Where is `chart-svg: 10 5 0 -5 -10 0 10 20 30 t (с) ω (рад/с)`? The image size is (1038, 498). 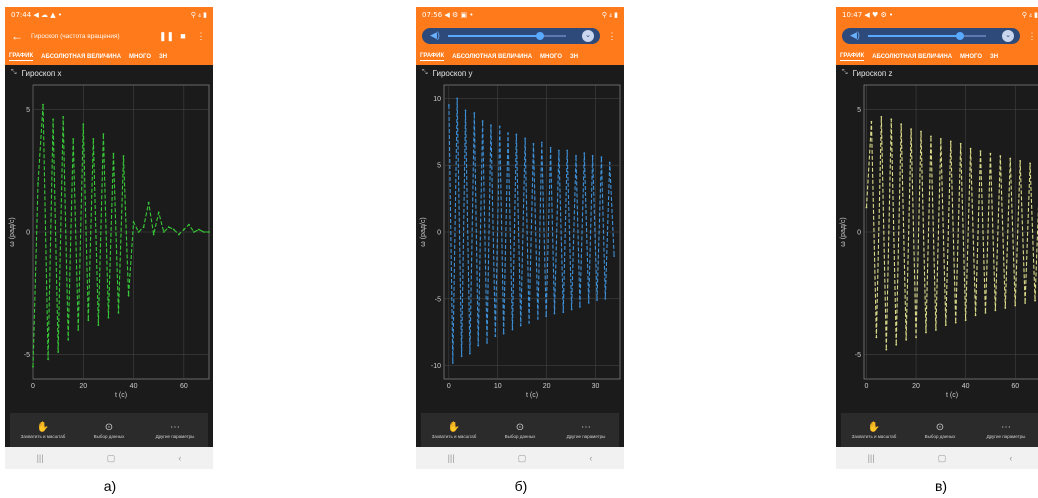
chart-svg: 10 5 0 -5 -10 0 10 20 30 t (с) ω (рад/с) is located at coordinates (520, 247).